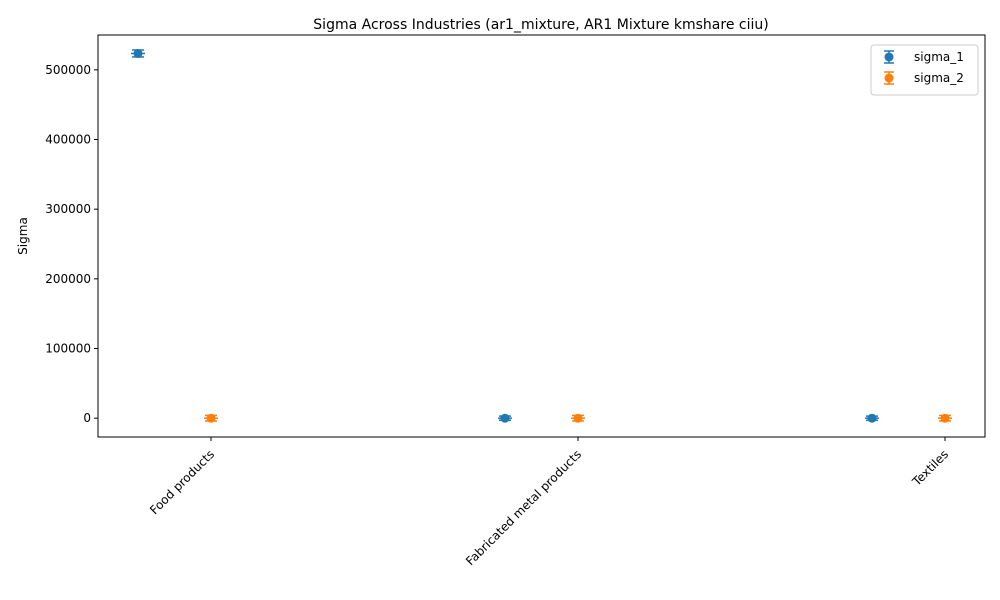 The height and width of the screenshot is (600, 1000). What do you see at coordinates (930, 468) in the screenshot?
I see `x-tick-label: Textiles` at bounding box center [930, 468].